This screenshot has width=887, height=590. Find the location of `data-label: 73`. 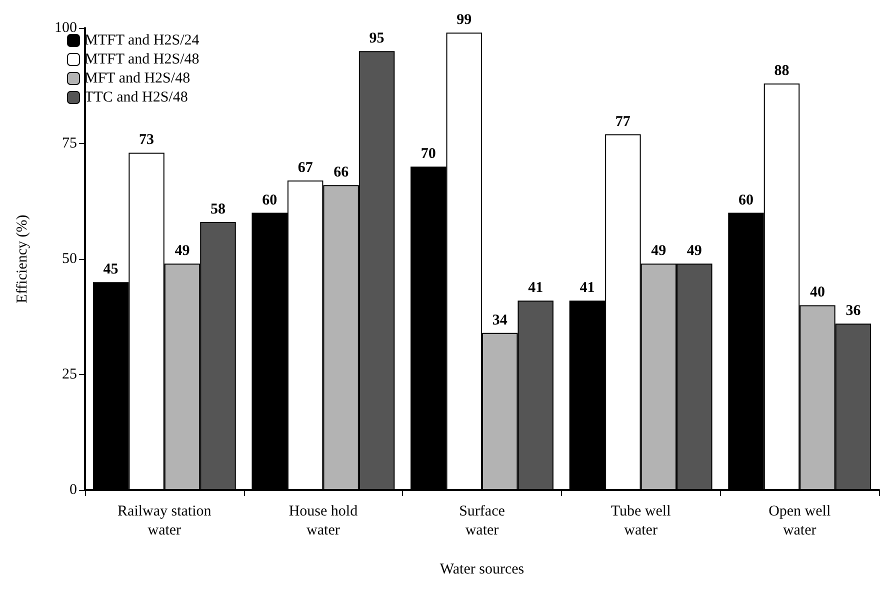

data-label: 73 is located at coordinates (146, 140).